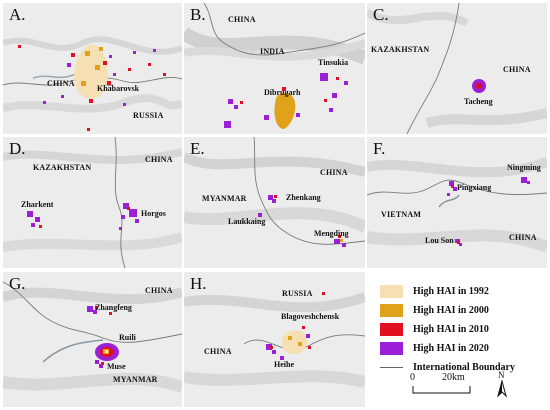 The image size is (550, 410). Describe the element at coordinates (197, 148) in the screenshot. I see `panel-label-e: E.` at that location.